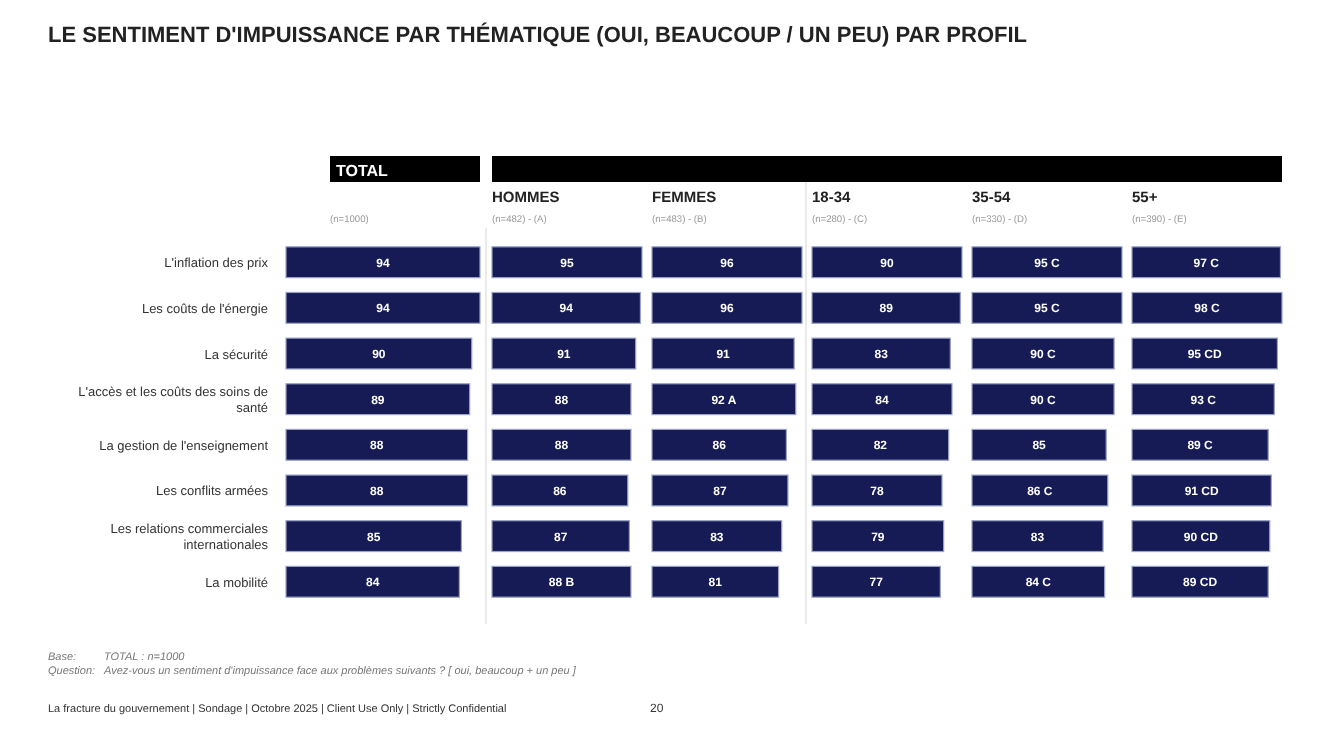 This screenshot has width=1328, height=744. Describe the element at coordinates (538, 35) in the screenshot. I see `text: LE SENTIMENT D'IMPUISSANCE PAR THÉMATIQUE (OUI, BEAUCOUP / UN PEU) PAR PROFIL` at that location.